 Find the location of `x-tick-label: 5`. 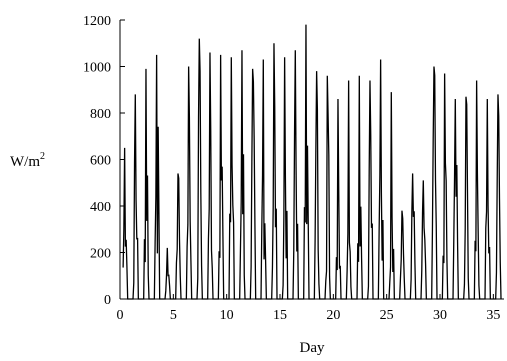

x-tick-label: 5 is located at coordinates (173, 315).